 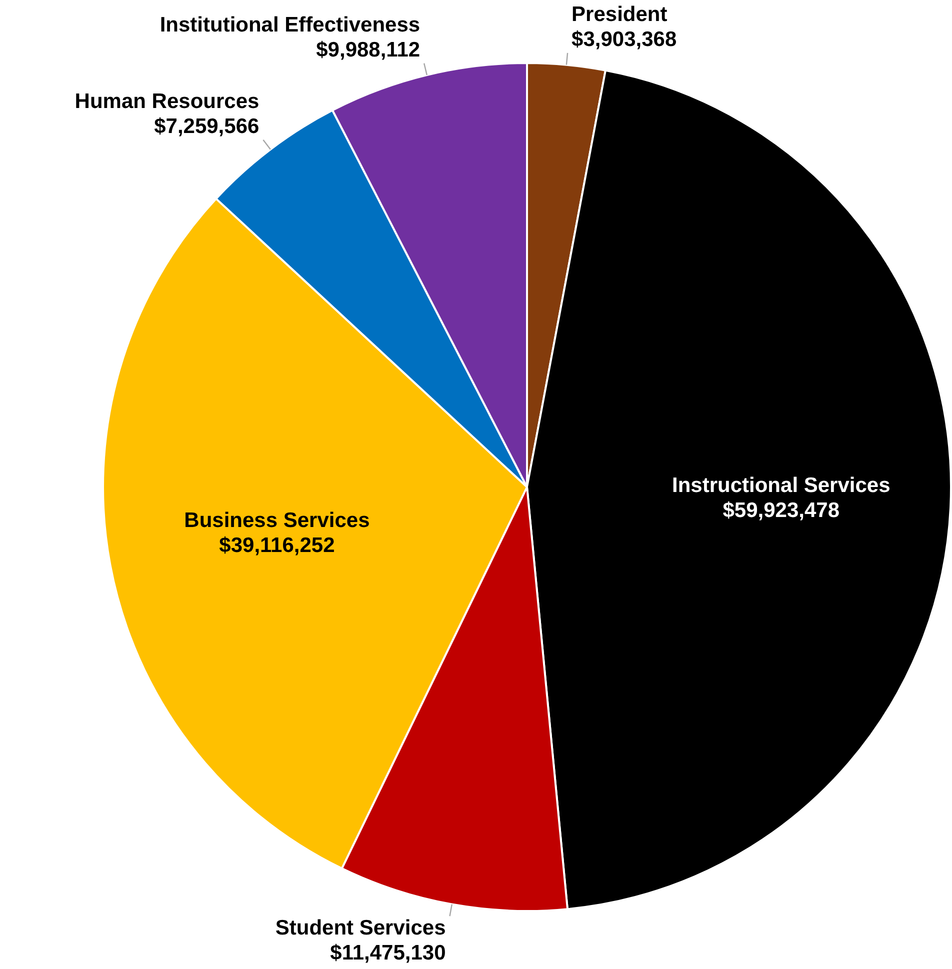 I want to click on slice-label: Institutional Effectiveness, so click(x=290, y=25).